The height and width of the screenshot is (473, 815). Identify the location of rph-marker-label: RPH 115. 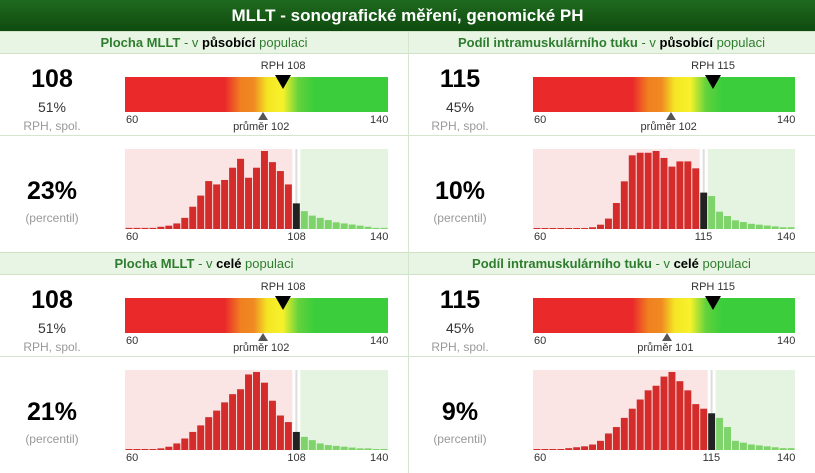
(713, 287).